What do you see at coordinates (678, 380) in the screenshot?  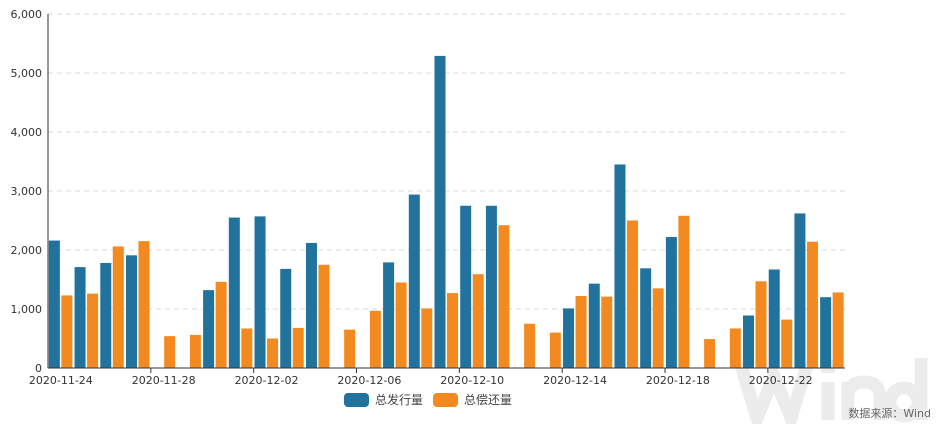 I see `x-tick-label: 2020-12-18` at bounding box center [678, 380].